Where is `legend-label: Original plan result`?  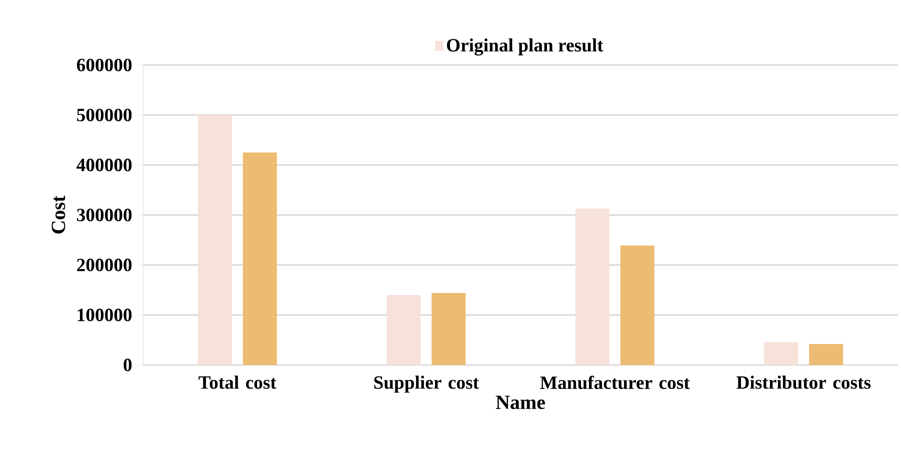 legend-label: Original plan result is located at coordinates (525, 47).